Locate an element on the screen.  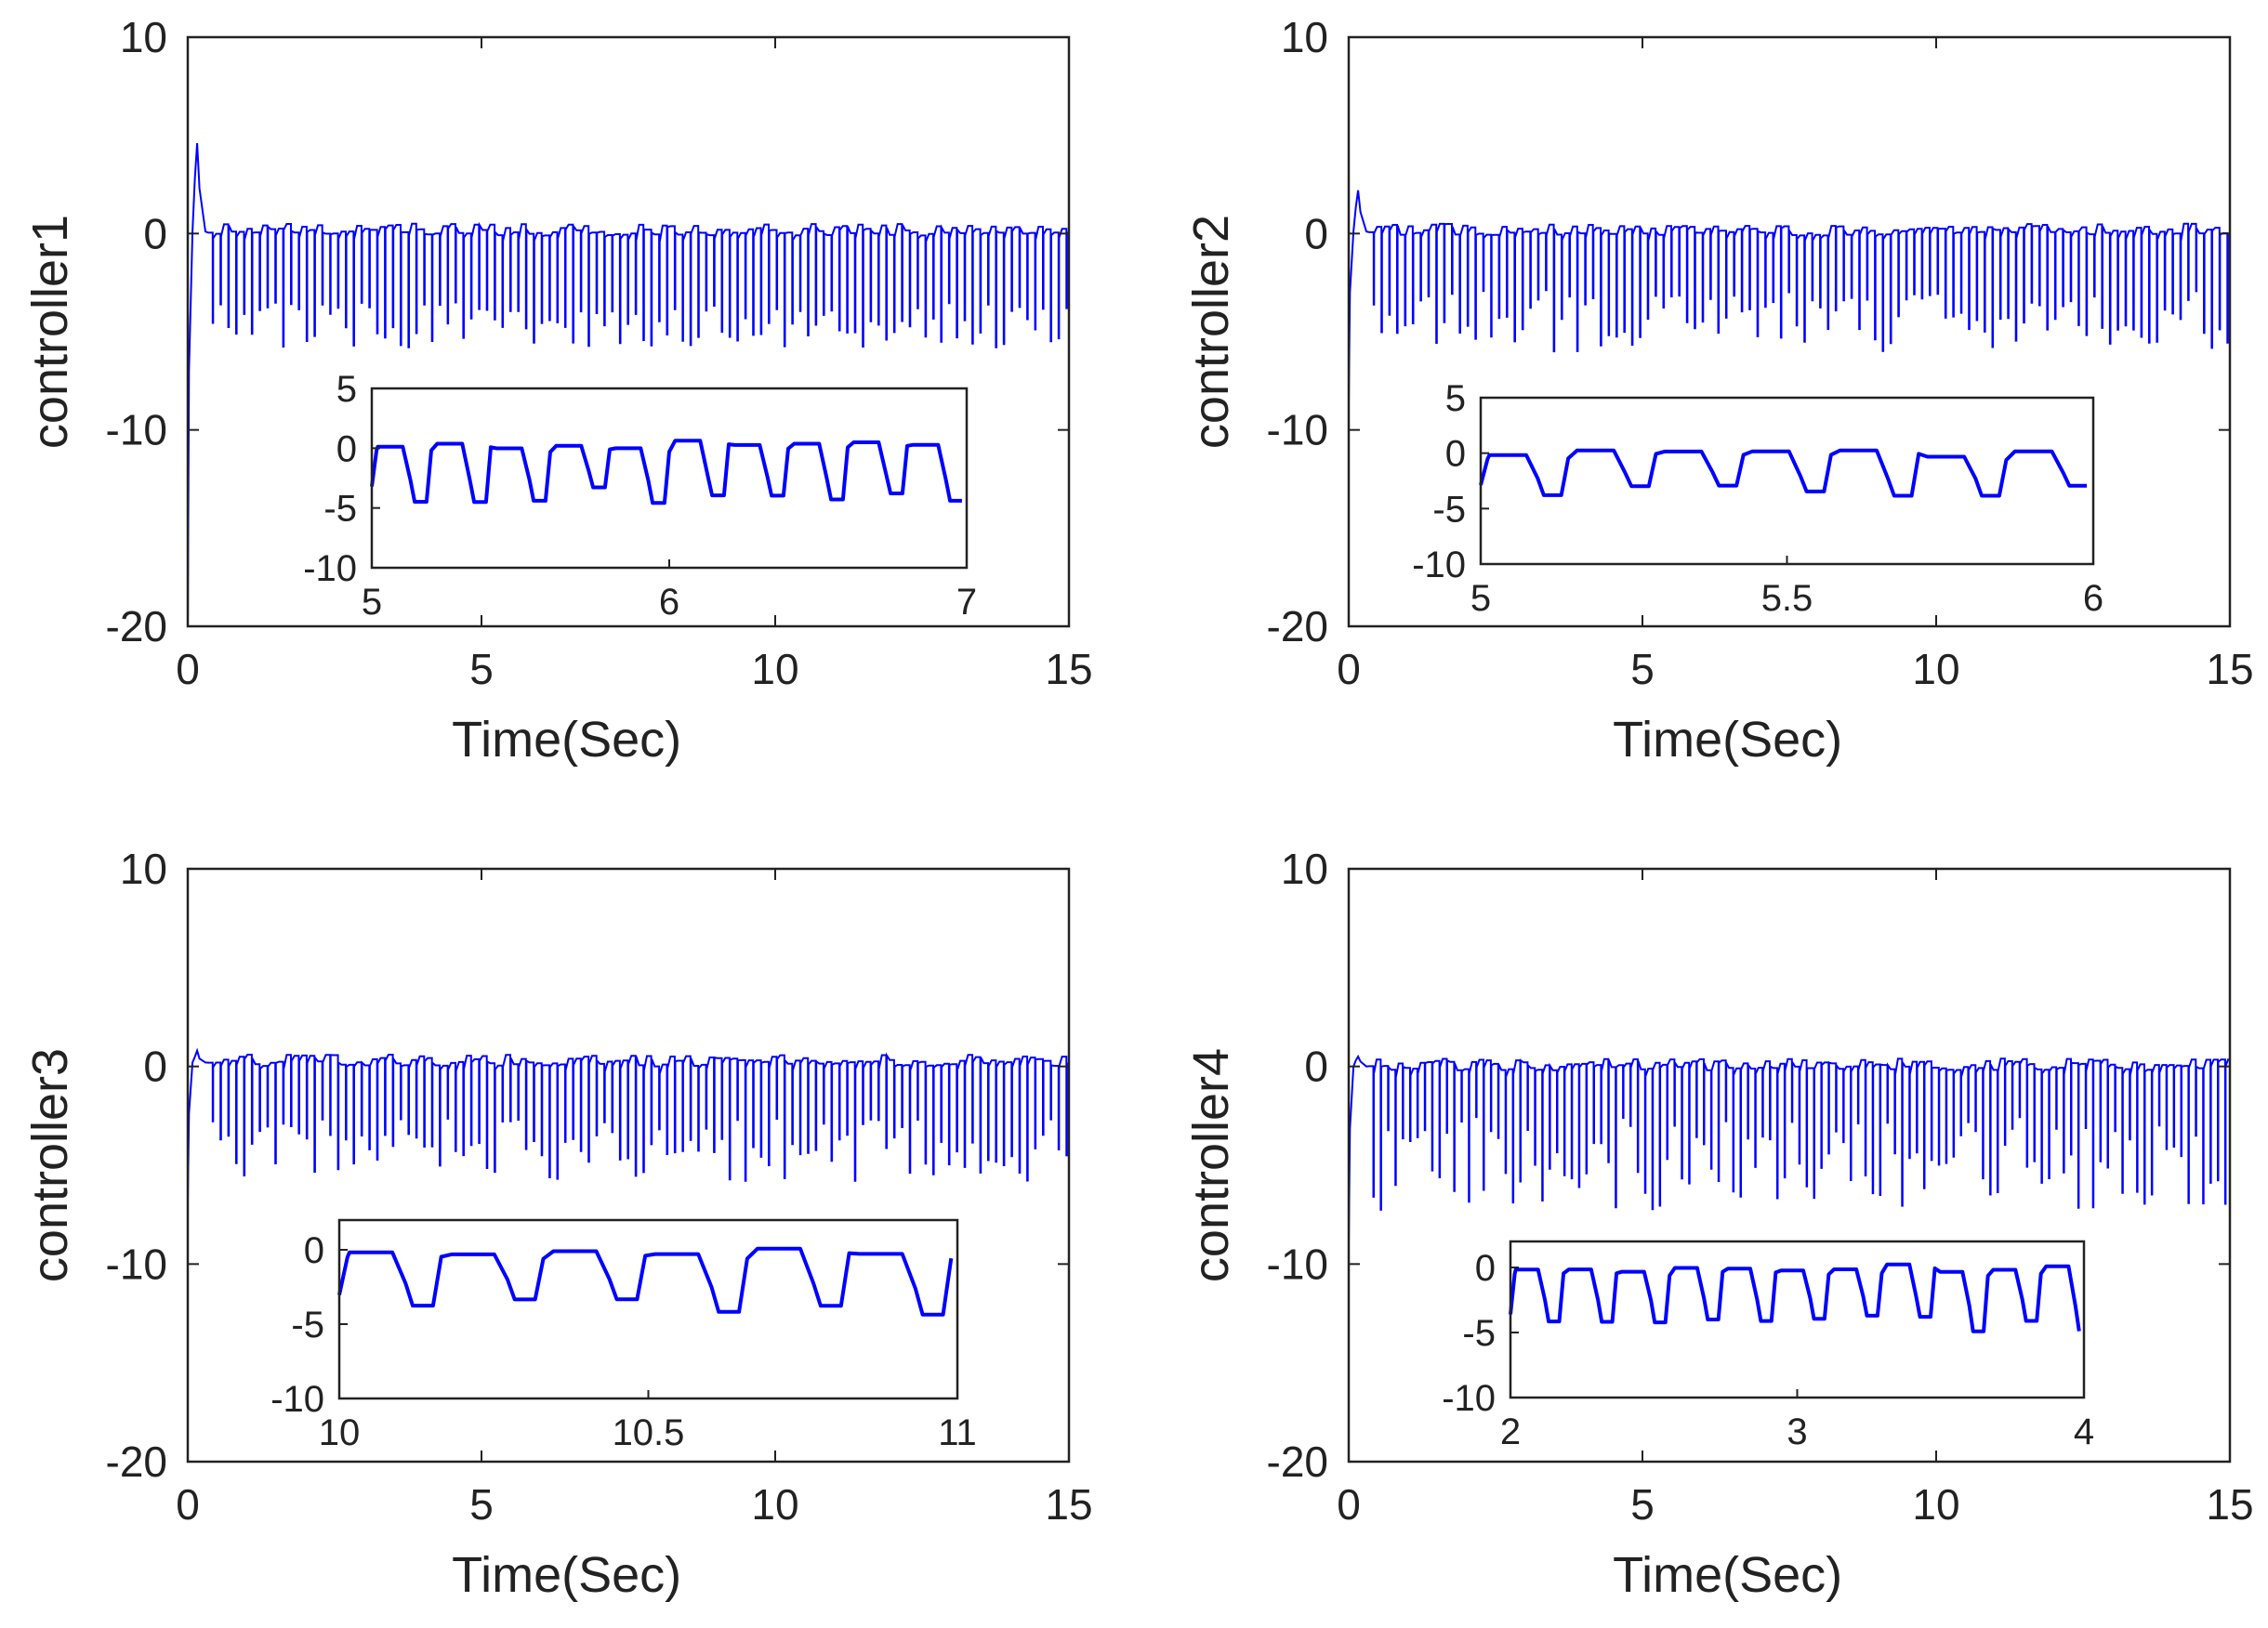
y-axis-title: controller4 is located at coordinates (1211, 1165).